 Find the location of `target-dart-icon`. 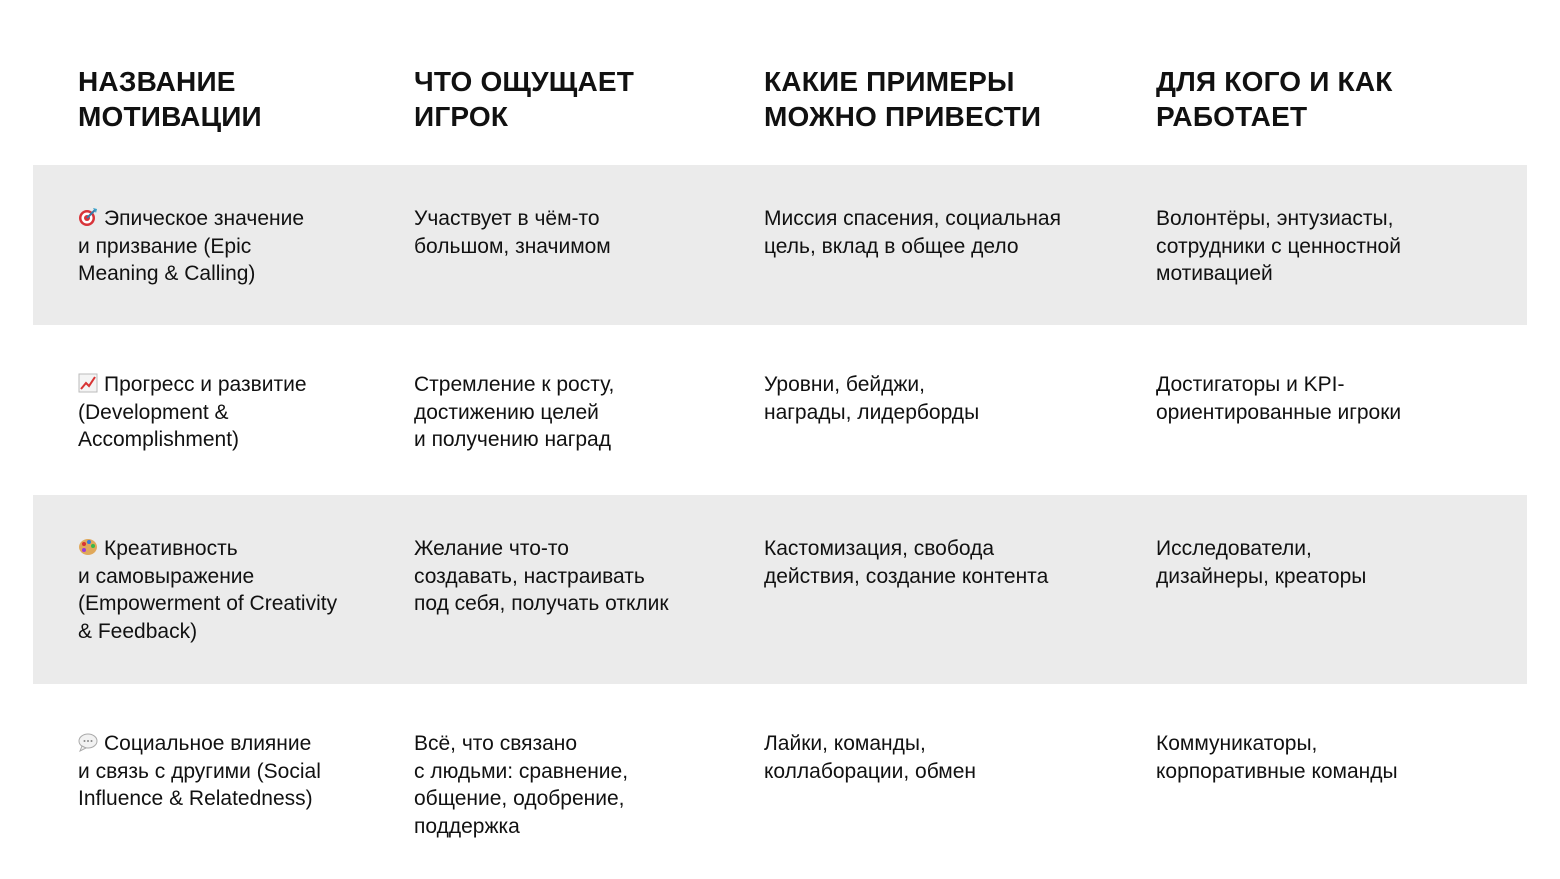

target-dart-icon is located at coordinates (88, 217).